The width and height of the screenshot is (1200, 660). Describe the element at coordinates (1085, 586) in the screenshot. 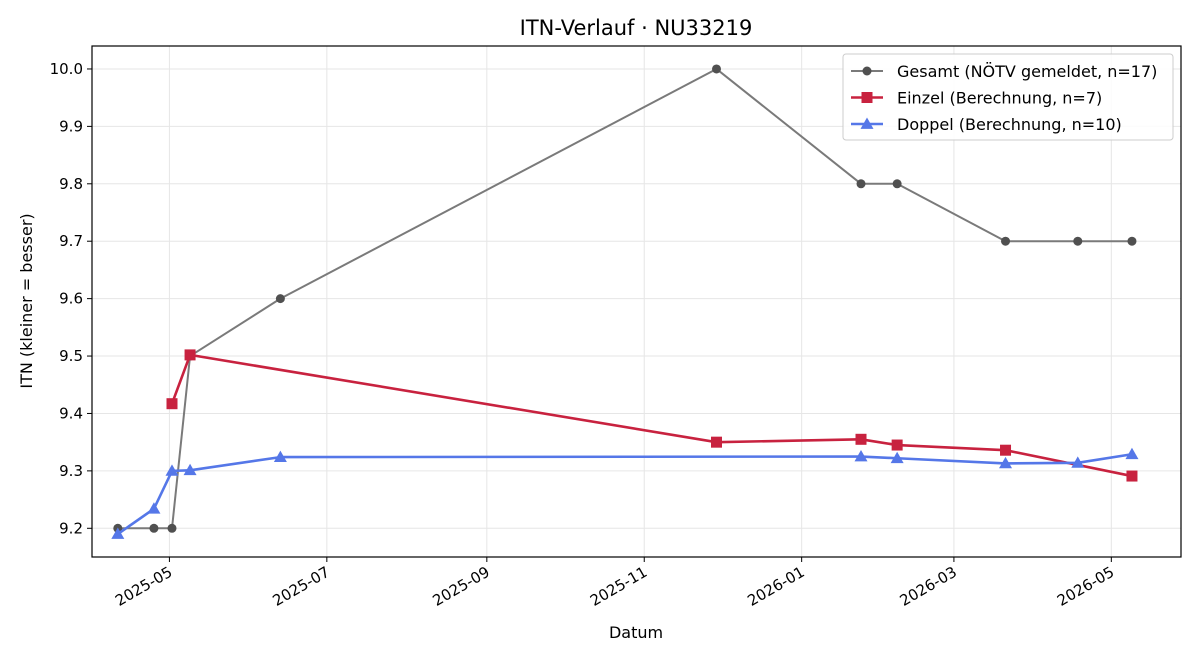

I see `x-tick-label: 2026-05` at that location.